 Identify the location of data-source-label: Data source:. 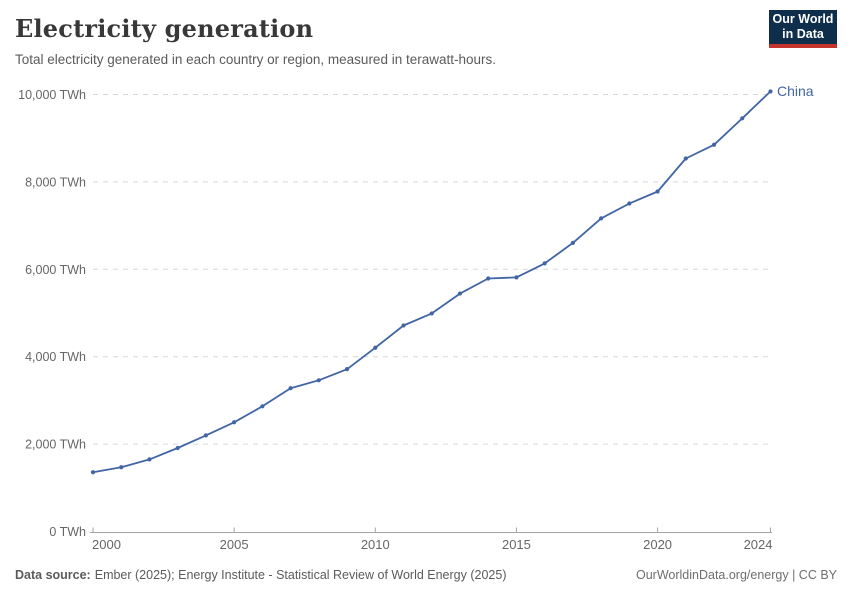
(53, 575).